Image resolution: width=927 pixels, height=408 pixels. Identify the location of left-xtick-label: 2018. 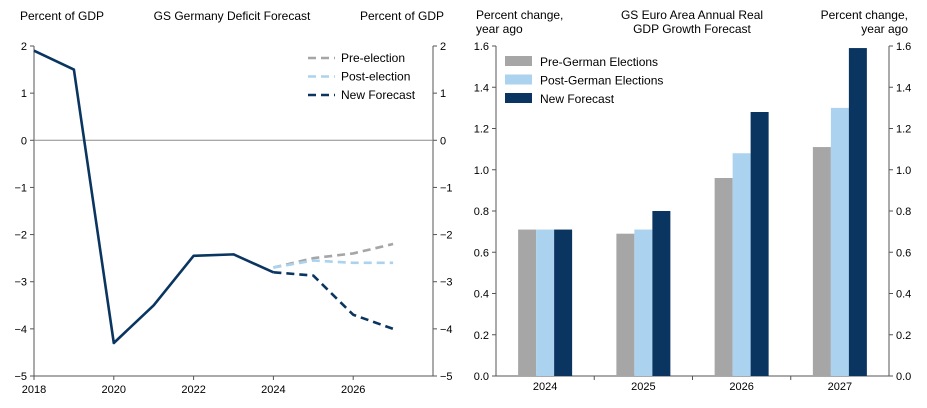
(34, 390).